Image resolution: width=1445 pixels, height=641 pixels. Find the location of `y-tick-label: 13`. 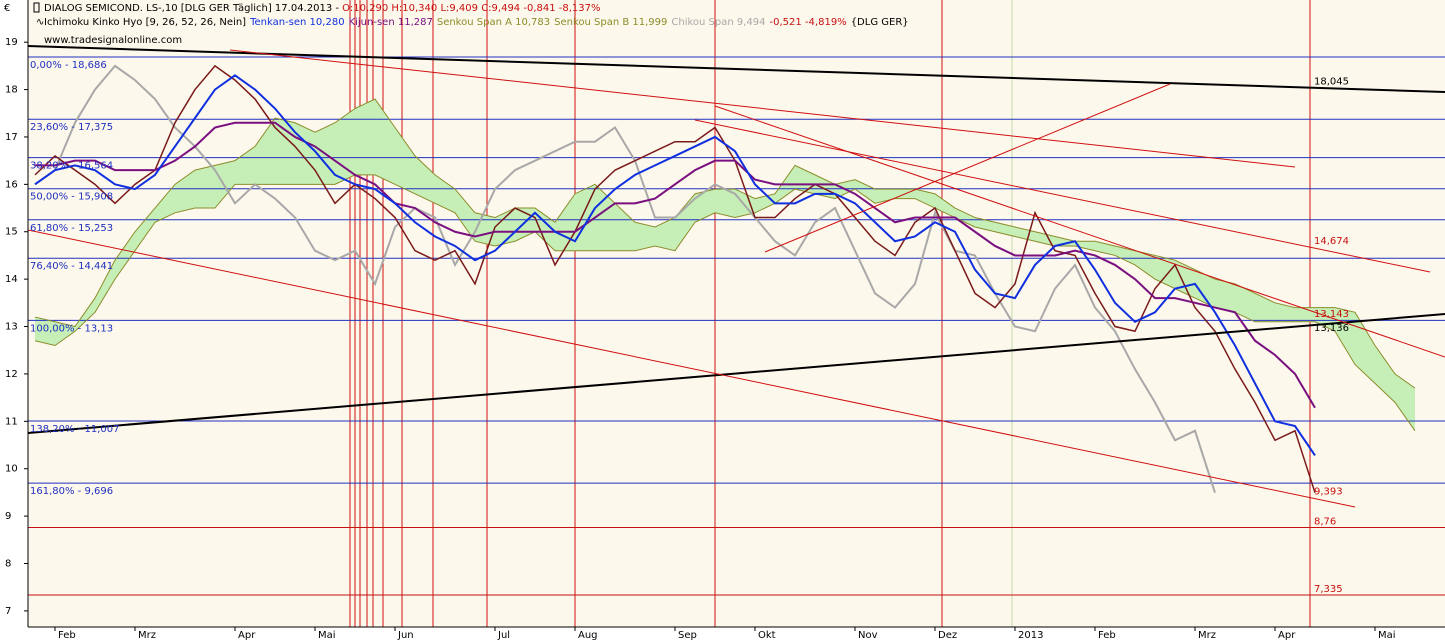

y-tick-label: 13 is located at coordinates (11, 327).